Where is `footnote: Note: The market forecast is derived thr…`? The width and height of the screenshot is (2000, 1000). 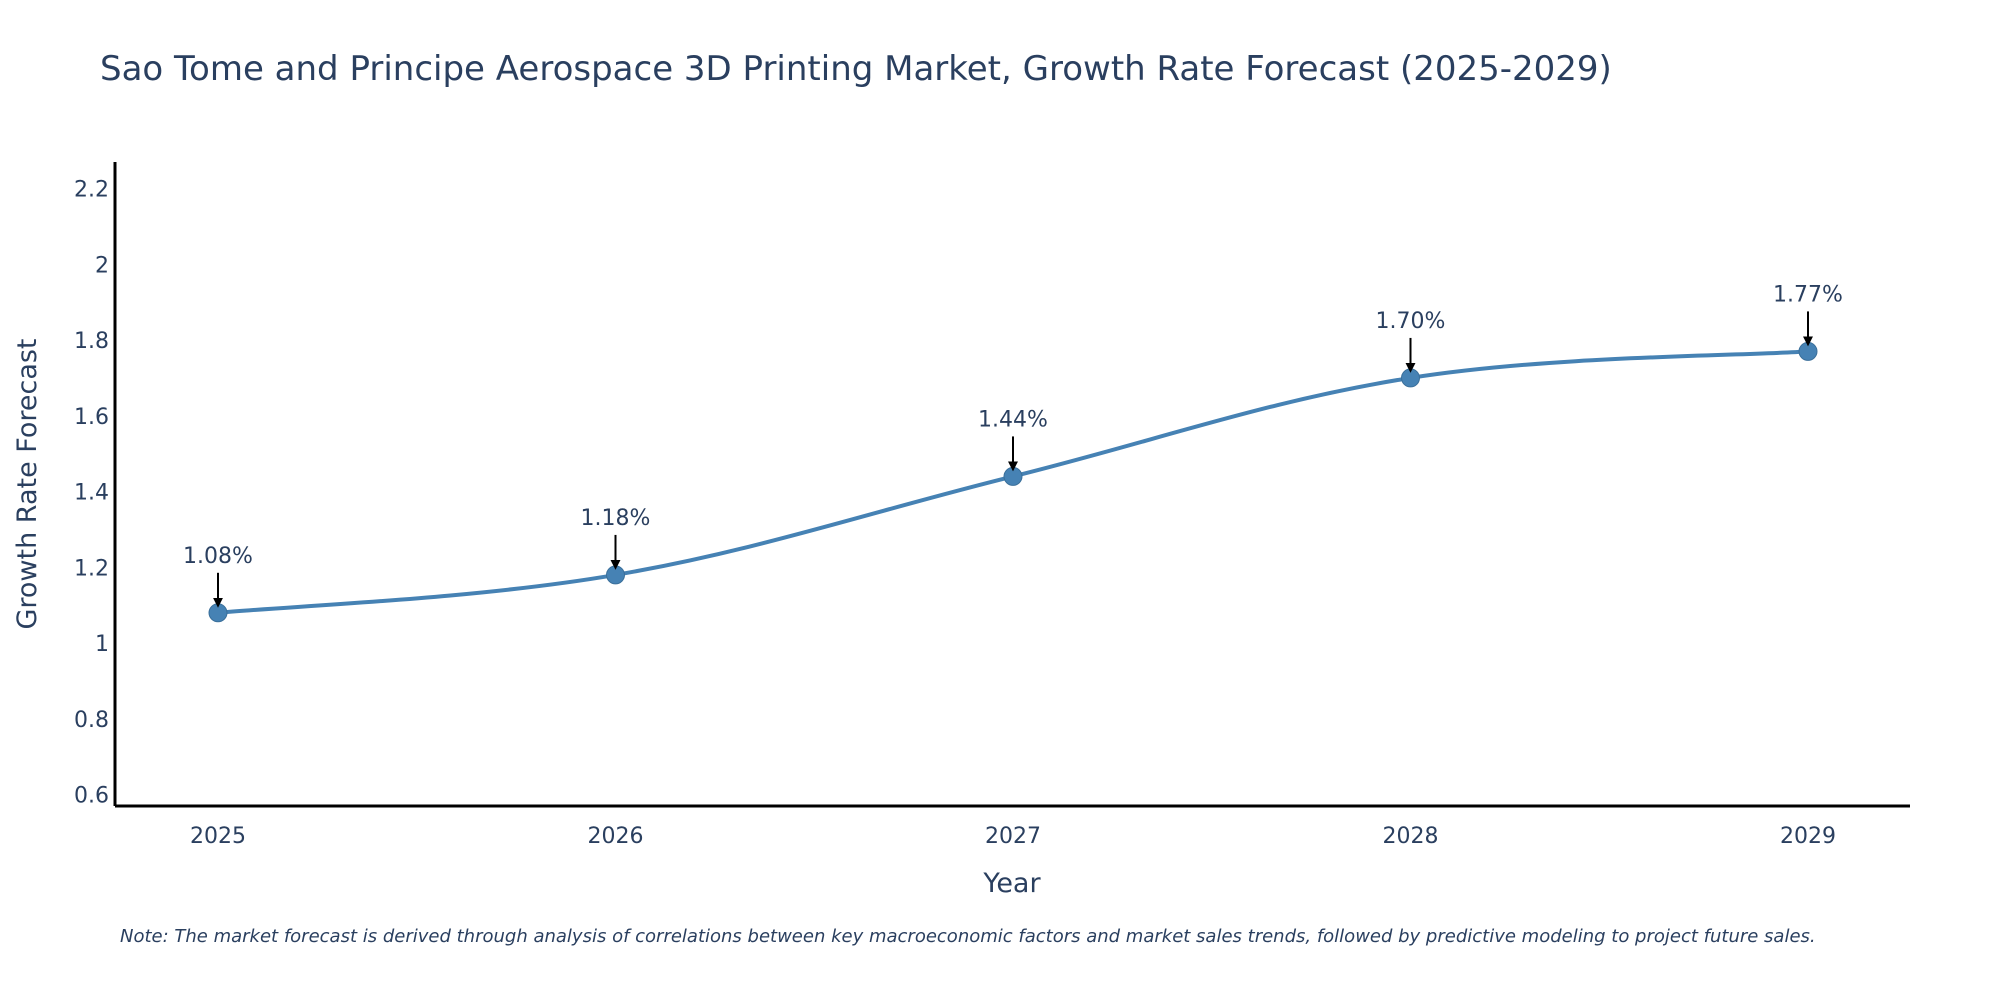 footnote: Note: The market forecast is derived thr… is located at coordinates (968, 936).